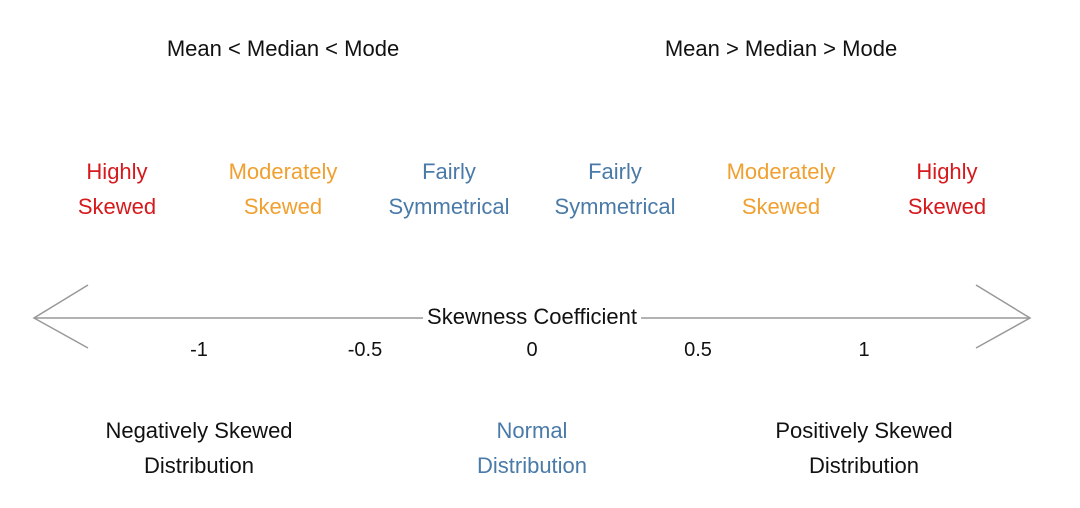 The width and height of the screenshot is (1080, 508). Describe the element at coordinates (863, 448) in the screenshot. I see `bottom-label-positively-skewed: Positively Skewed Distribution` at that location.